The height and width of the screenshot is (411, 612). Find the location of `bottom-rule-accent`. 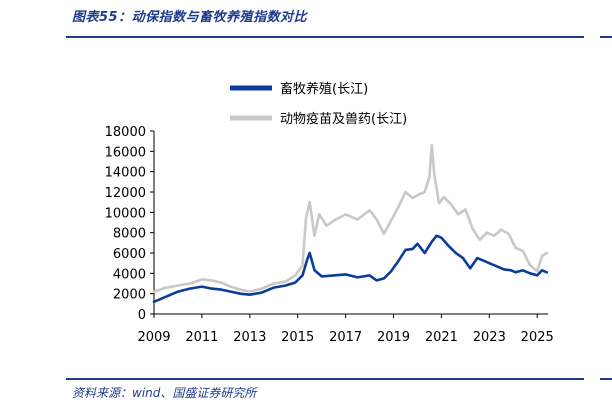

bottom-rule-accent is located at coordinates (606, 379).